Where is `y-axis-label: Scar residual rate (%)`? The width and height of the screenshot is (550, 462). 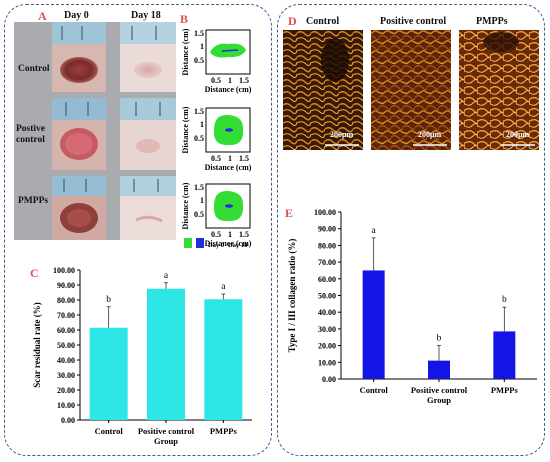 y-axis-label: Scar residual rate (%) is located at coordinates (37, 344).